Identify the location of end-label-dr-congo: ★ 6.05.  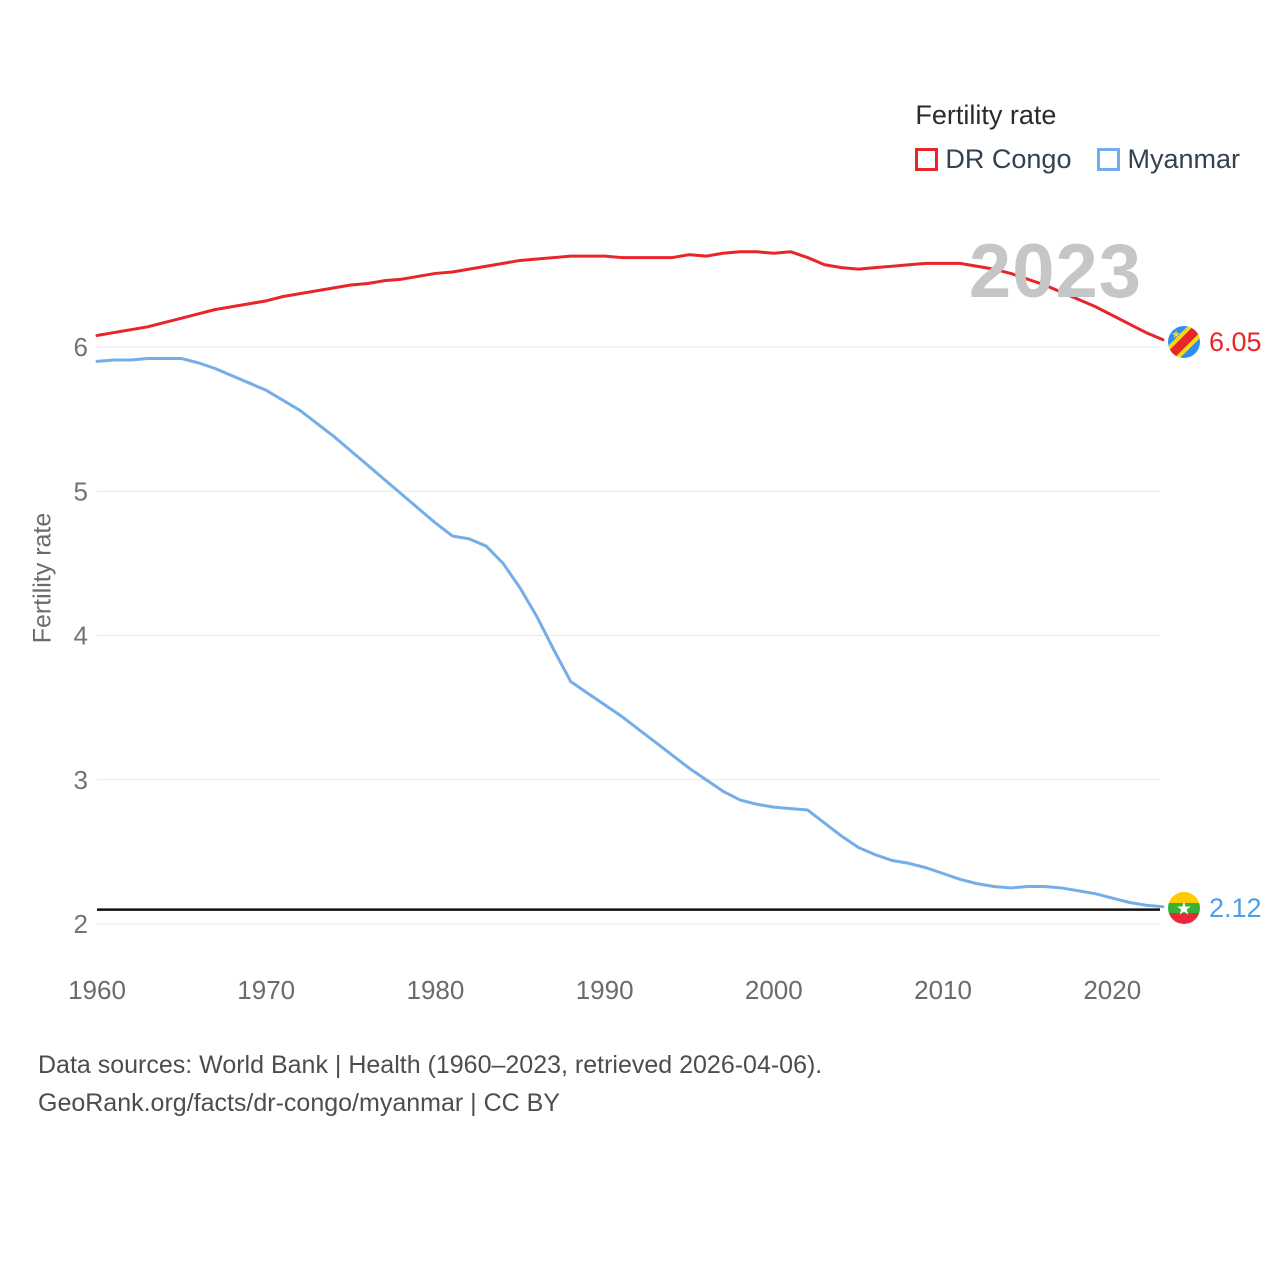
(1215, 342).